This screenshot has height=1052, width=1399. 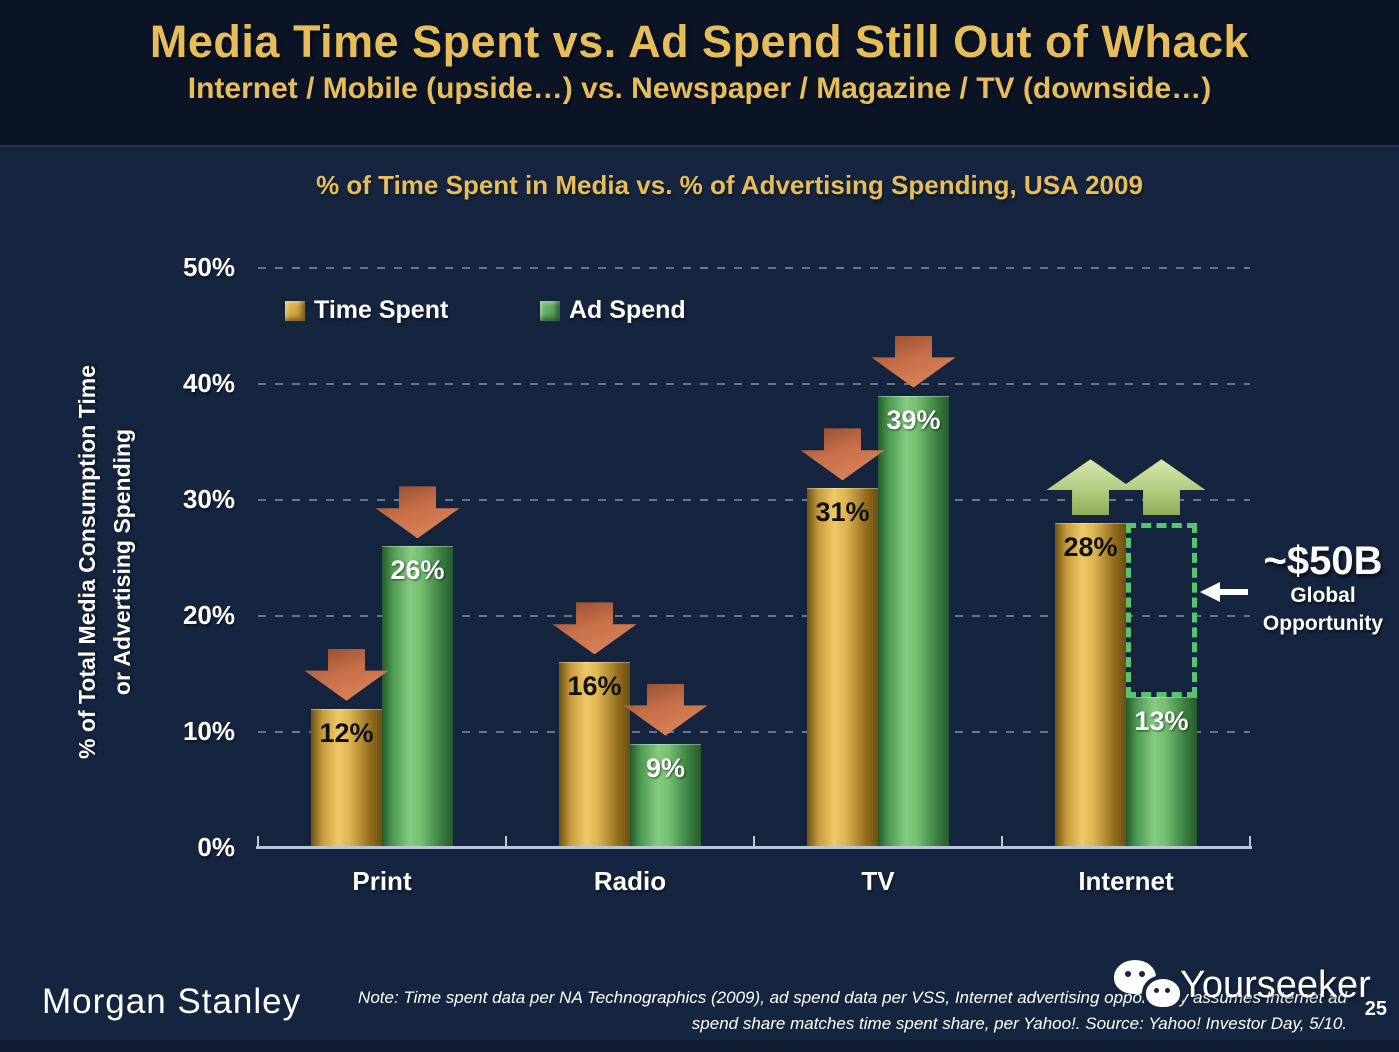 What do you see at coordinates (1161, 721) in the screenshot?
I see `bar-value-label: 13%` at bounding box center [1161, 721].